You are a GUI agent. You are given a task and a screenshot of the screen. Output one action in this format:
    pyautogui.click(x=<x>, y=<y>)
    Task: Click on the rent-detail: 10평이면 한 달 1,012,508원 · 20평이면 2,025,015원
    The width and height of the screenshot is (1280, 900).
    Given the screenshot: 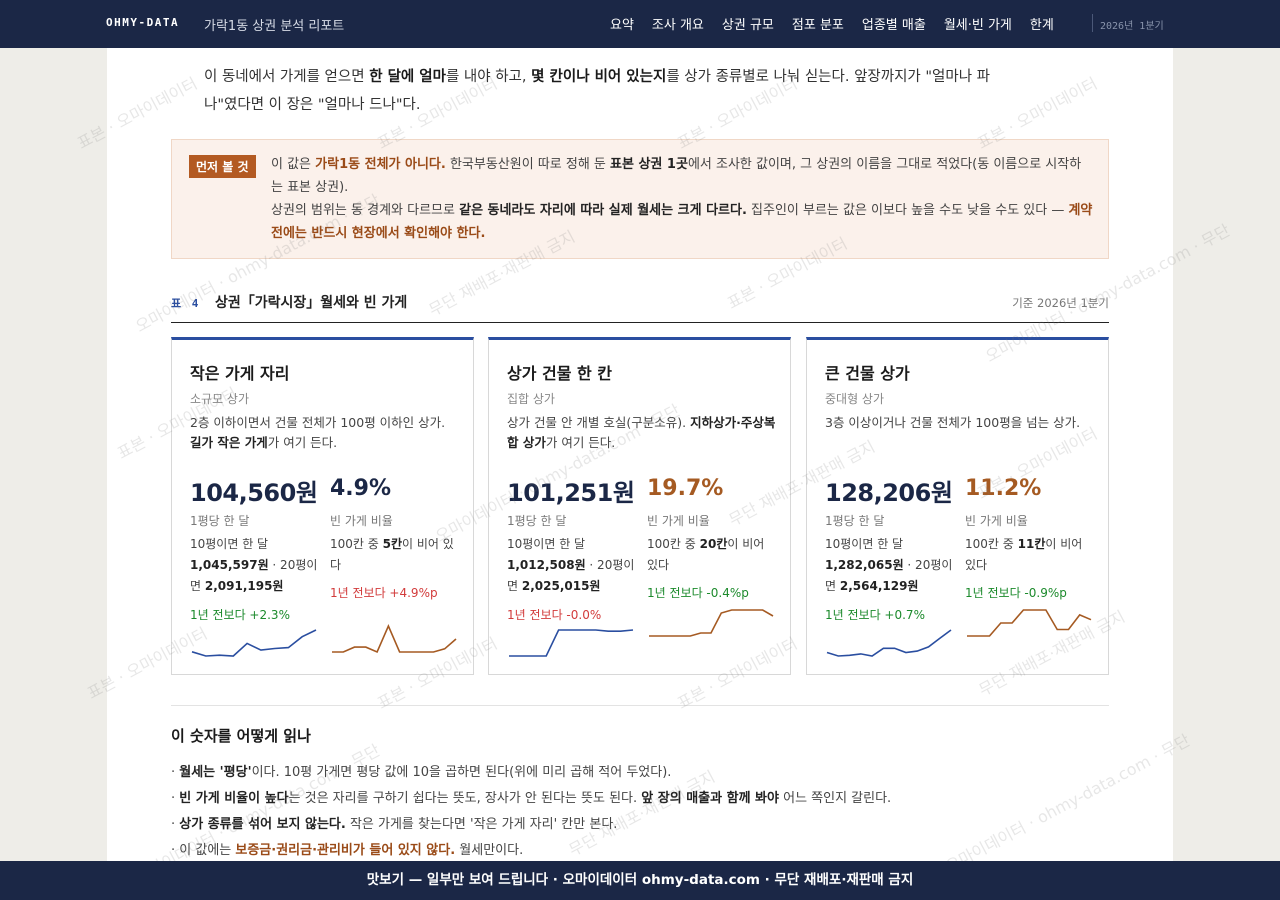 What is the action you would take?
    pyautogui.click(x=571, y=565)
    